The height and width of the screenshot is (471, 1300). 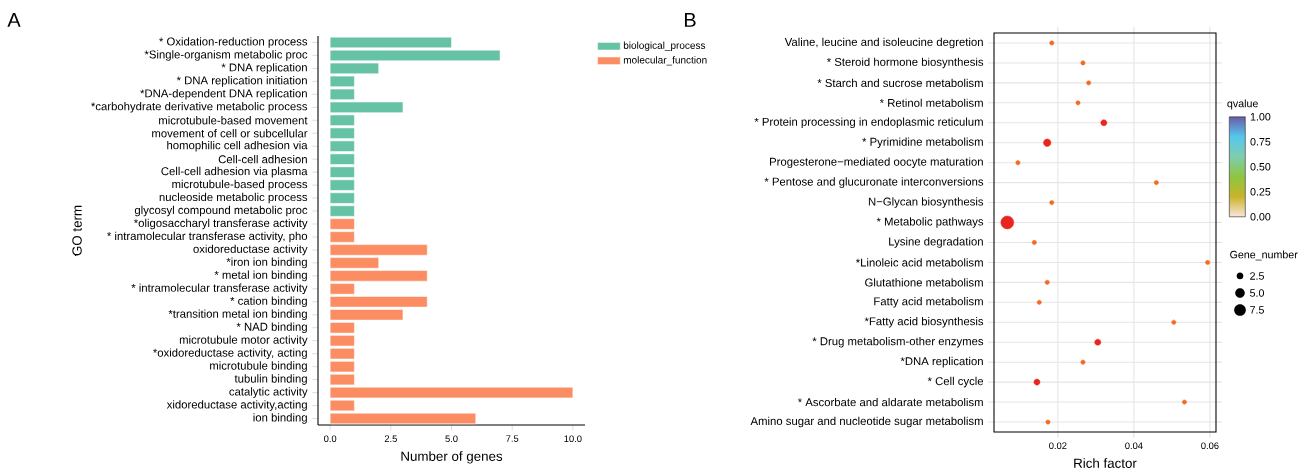 What do you see at coordinates (271, 328) in the screenshot?
I see `y-tick-label: * NAD binding` at bounding box center [271, 328].